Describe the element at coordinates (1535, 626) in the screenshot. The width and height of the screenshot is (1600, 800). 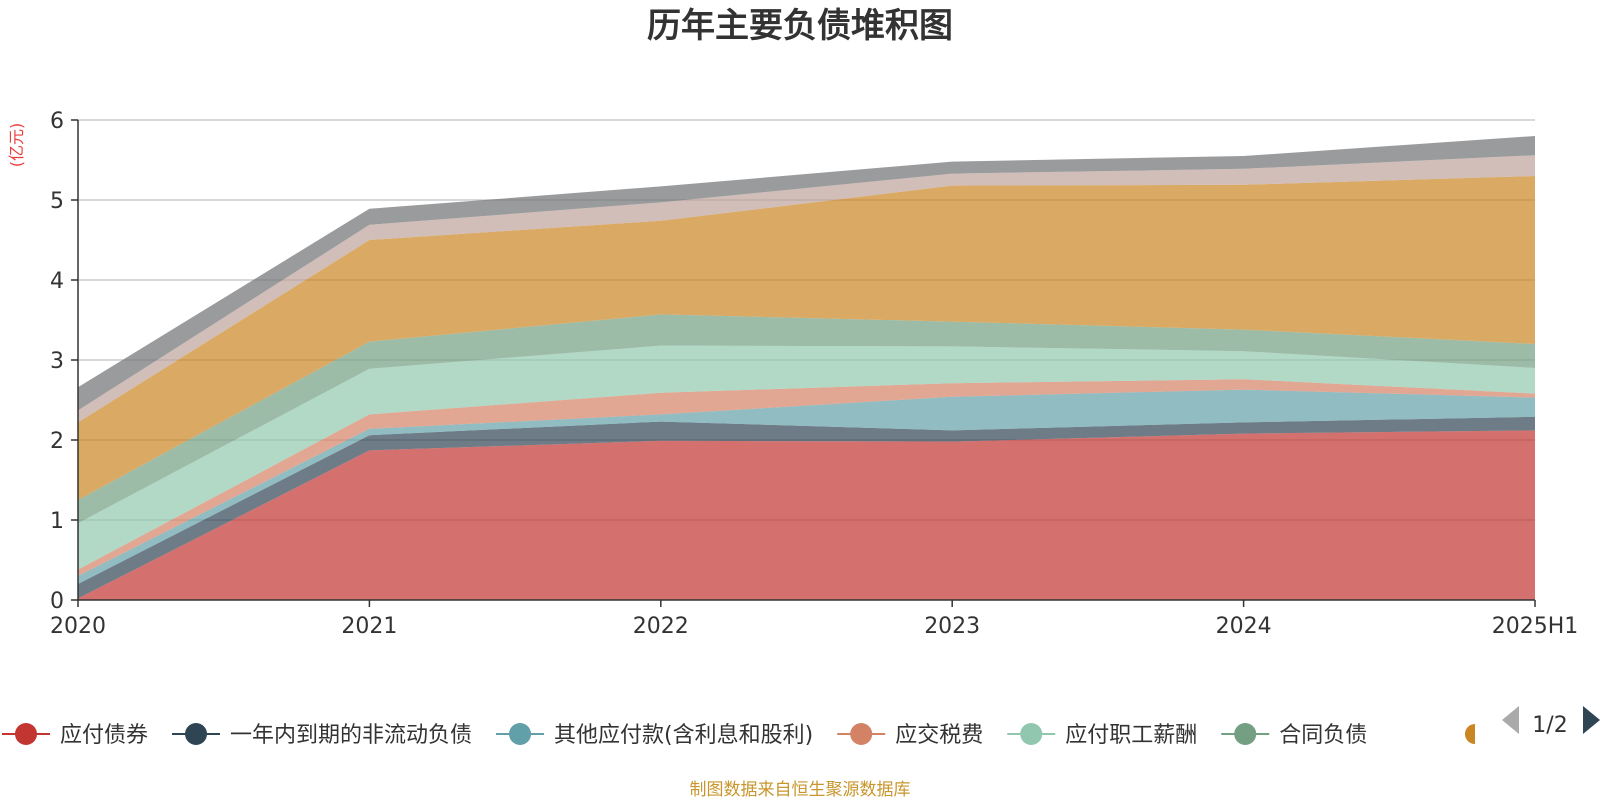
I see `x-tick-label: 2025H1` at that location.